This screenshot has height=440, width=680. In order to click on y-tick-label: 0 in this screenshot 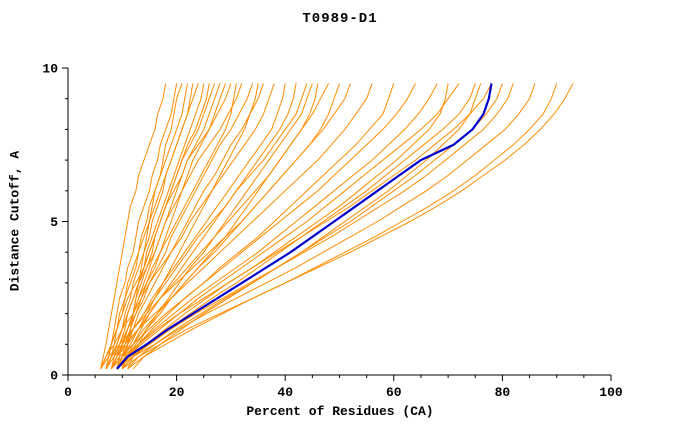, I will do `click(54, 376)`.